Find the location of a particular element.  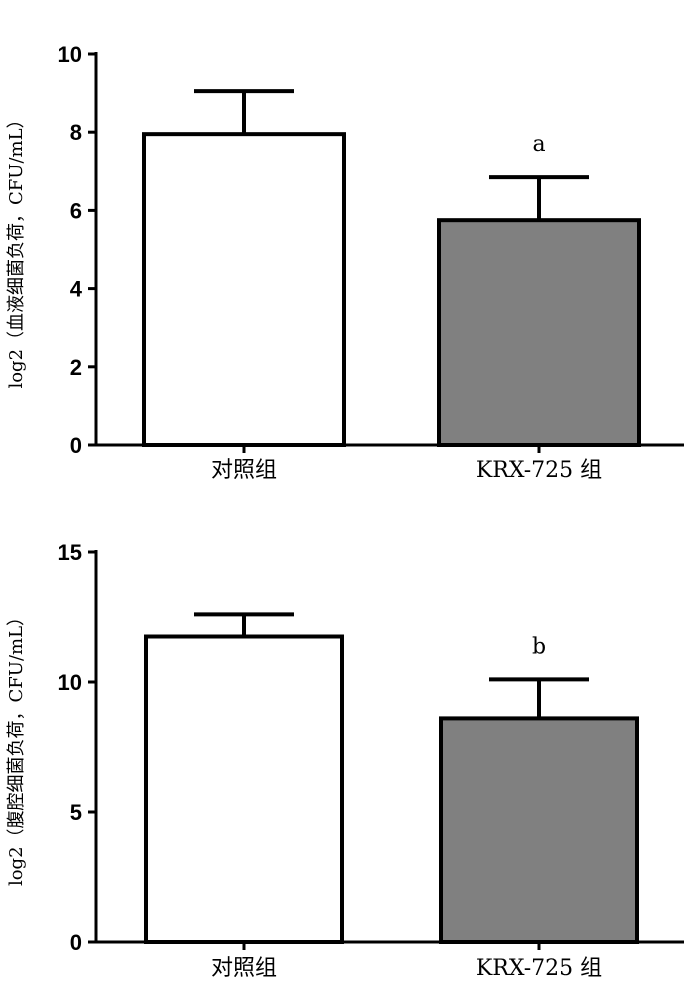

chart2-category-label-2: KRX-725 组 is located at coordinates (539, 968).